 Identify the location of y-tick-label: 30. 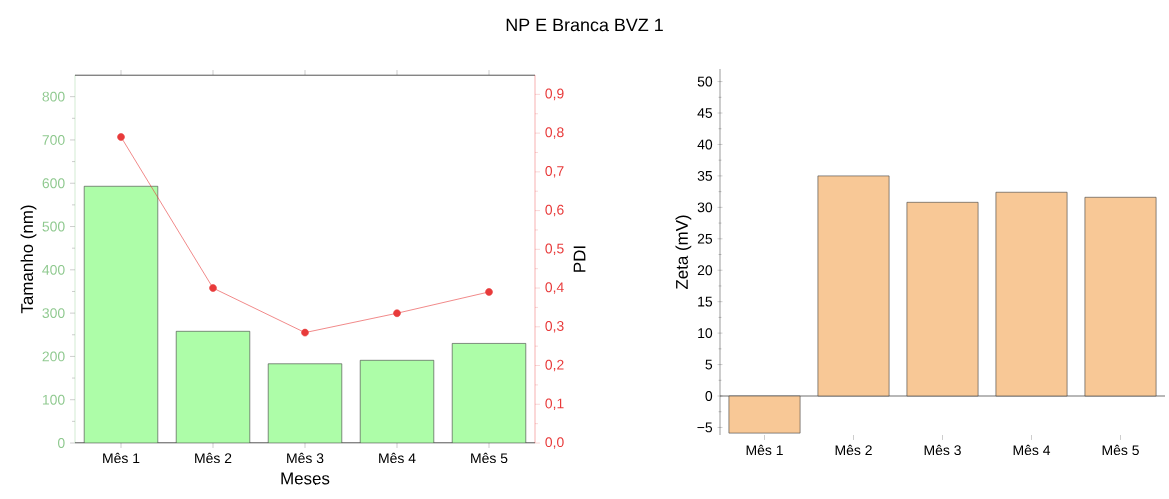
(705, 207).